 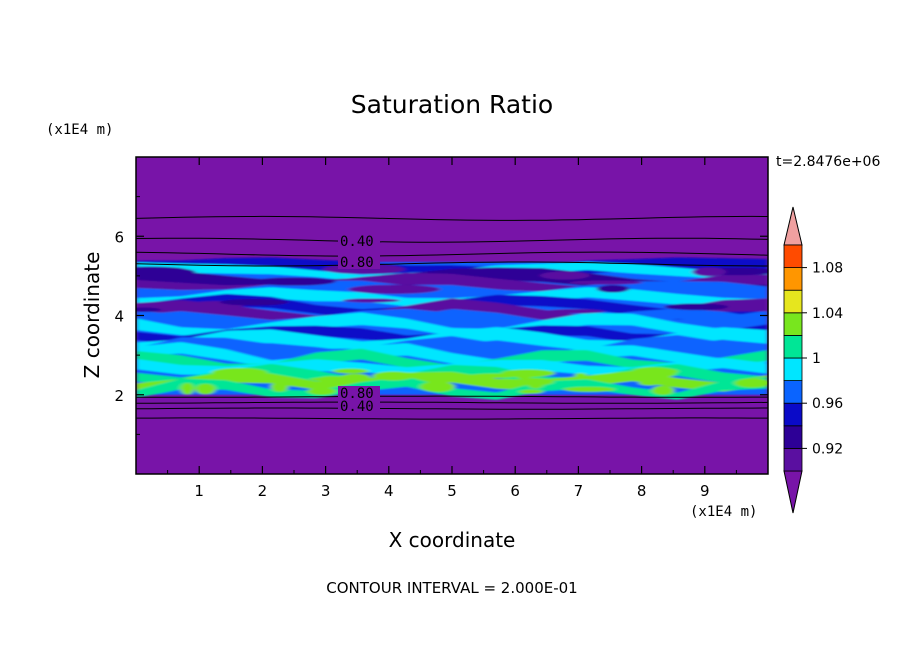 I want to click on colorbar-under-arrow, so click(x=793, y=492).